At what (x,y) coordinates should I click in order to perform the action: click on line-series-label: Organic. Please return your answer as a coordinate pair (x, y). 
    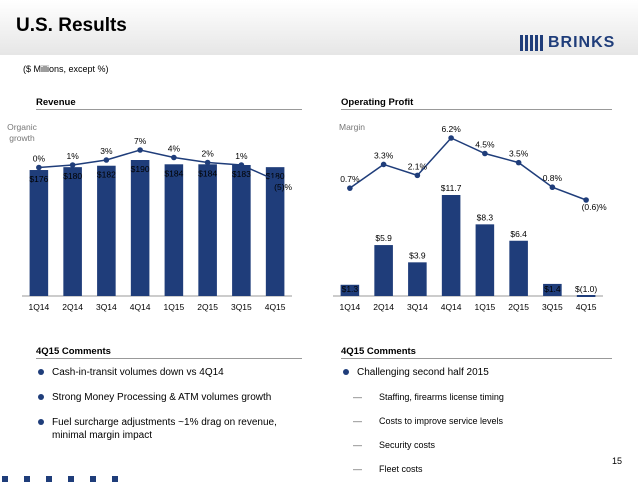
    Looking at the image, I should click on (22, 127).